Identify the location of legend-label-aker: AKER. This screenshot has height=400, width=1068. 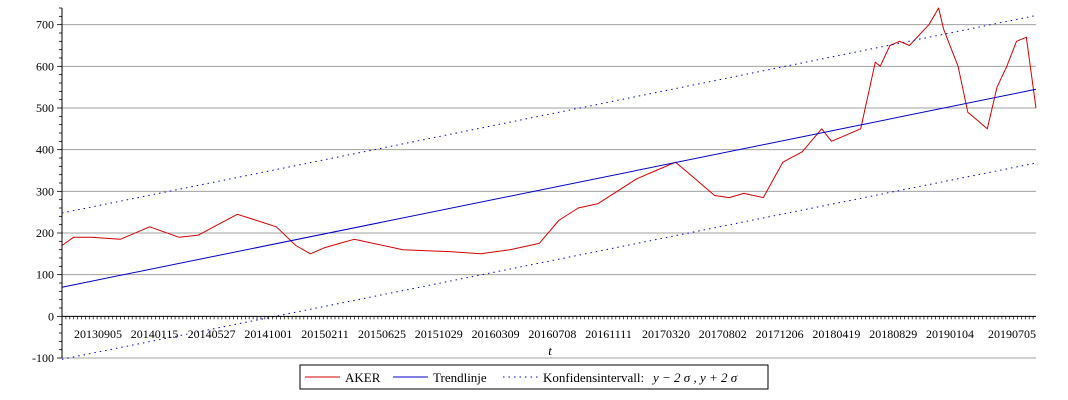
(363, 377).